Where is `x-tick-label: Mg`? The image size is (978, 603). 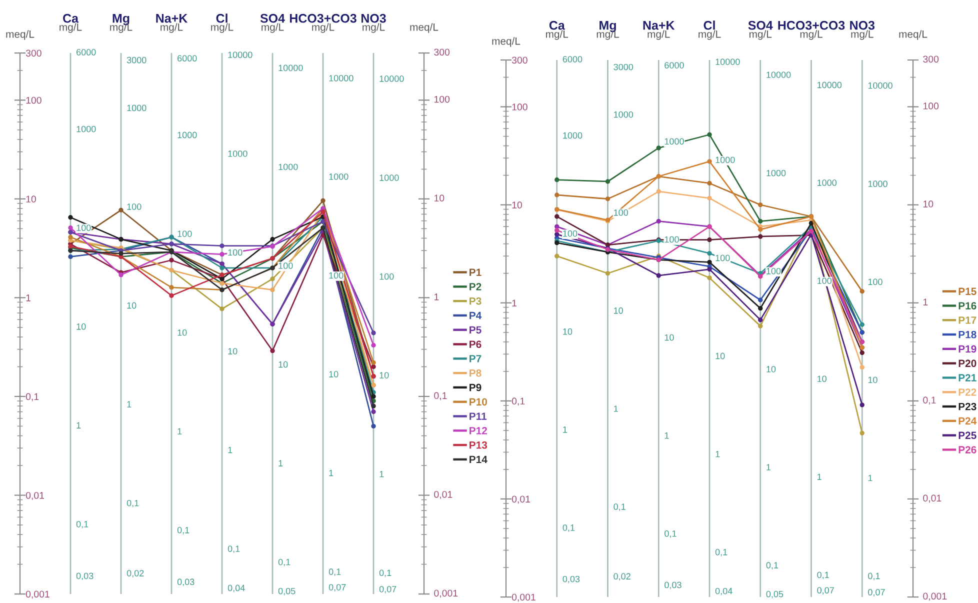
x-tick-label: Mg is located at coordinates (608, 26).